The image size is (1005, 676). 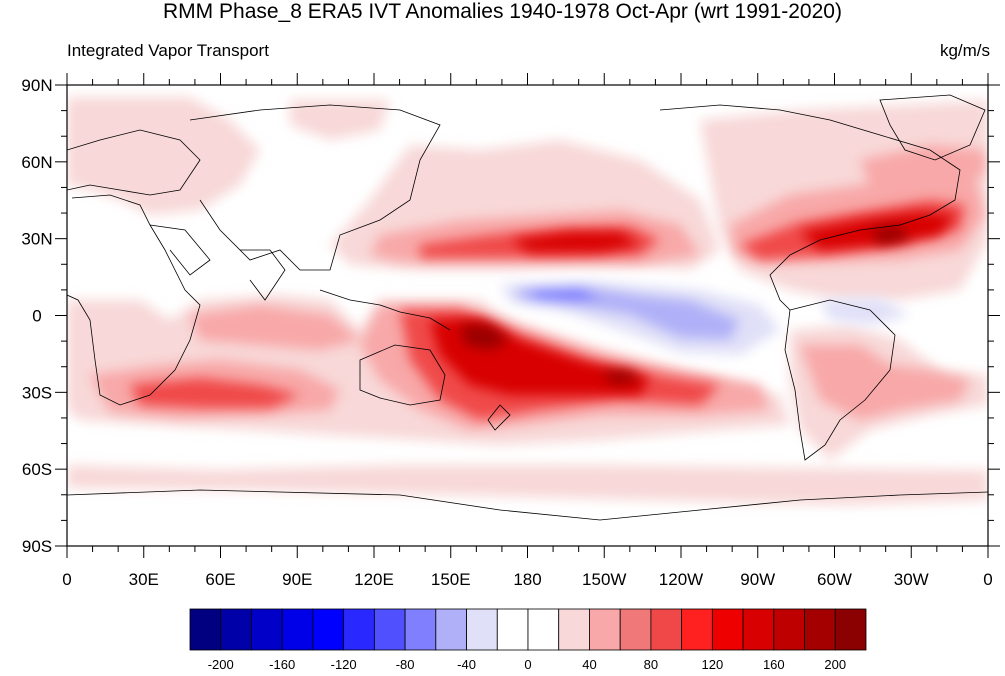 I want to click on lat-tick-label: 60S, so click(x=37, y=469).